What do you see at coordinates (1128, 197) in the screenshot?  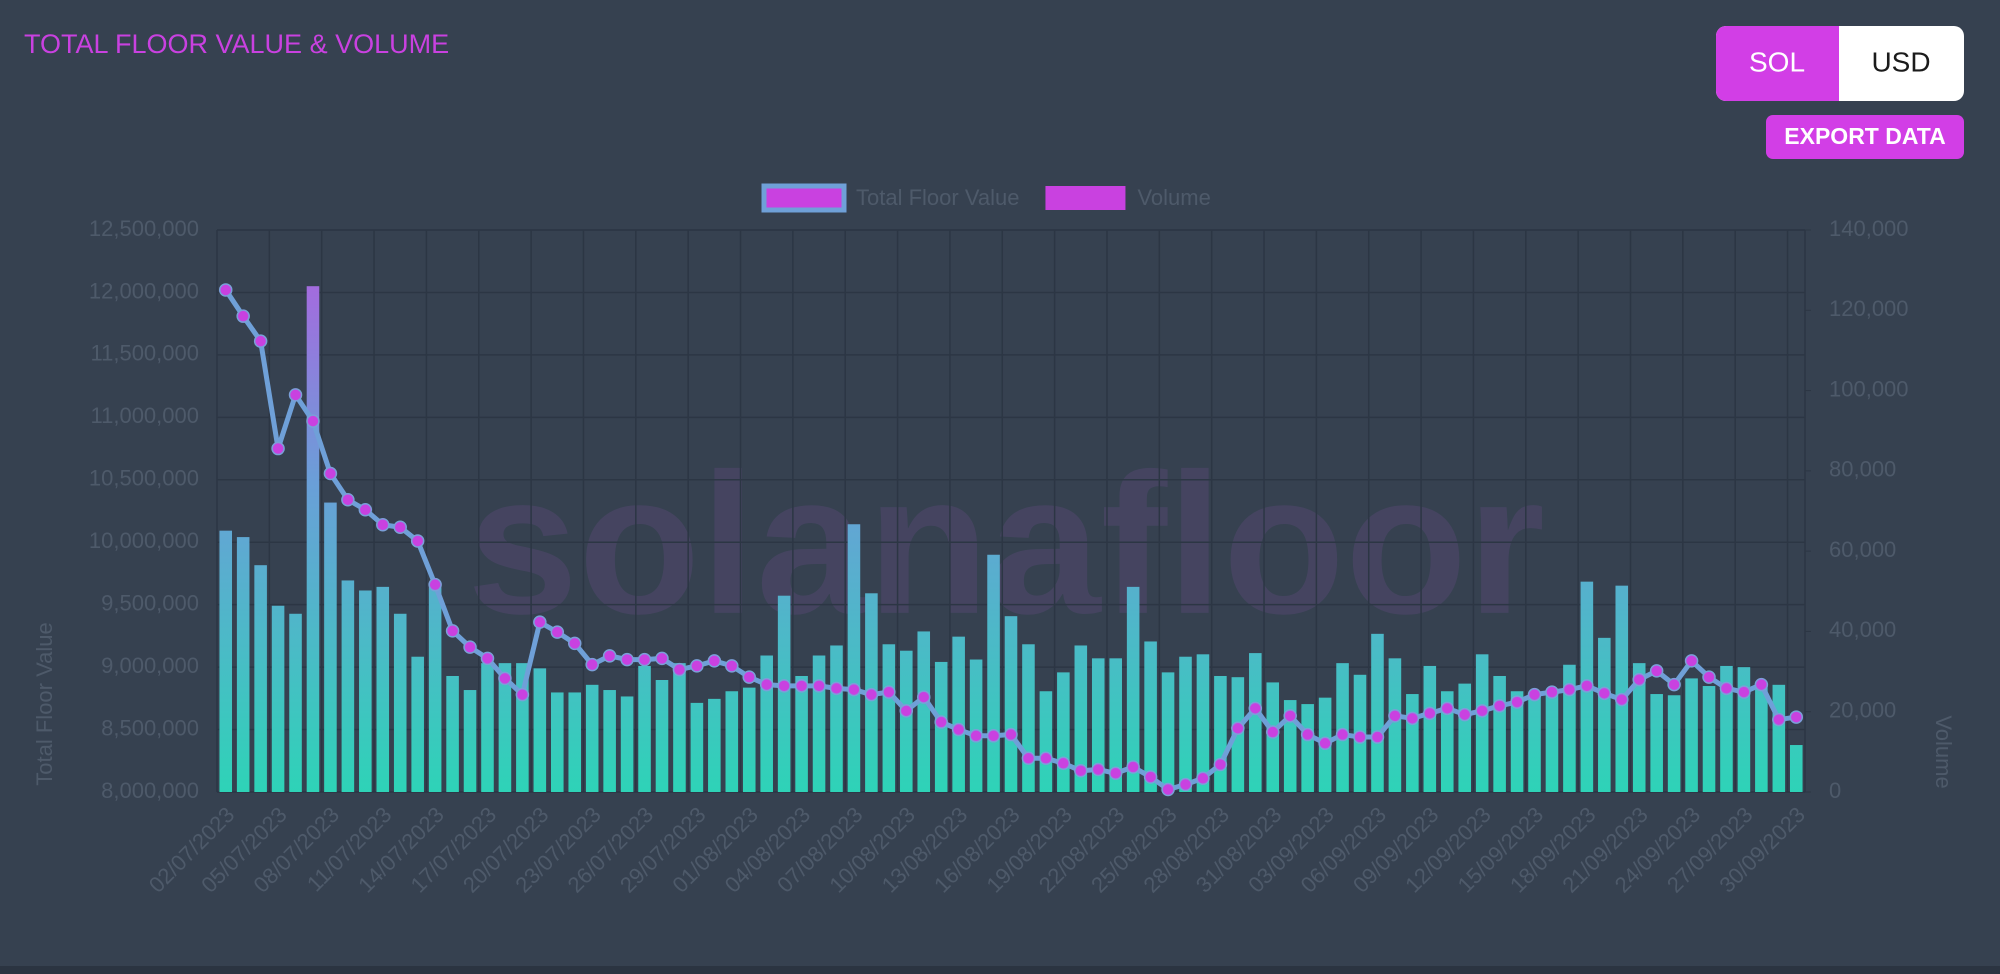 I see `legend-item: Volume` at bounding box center [1128, 197].